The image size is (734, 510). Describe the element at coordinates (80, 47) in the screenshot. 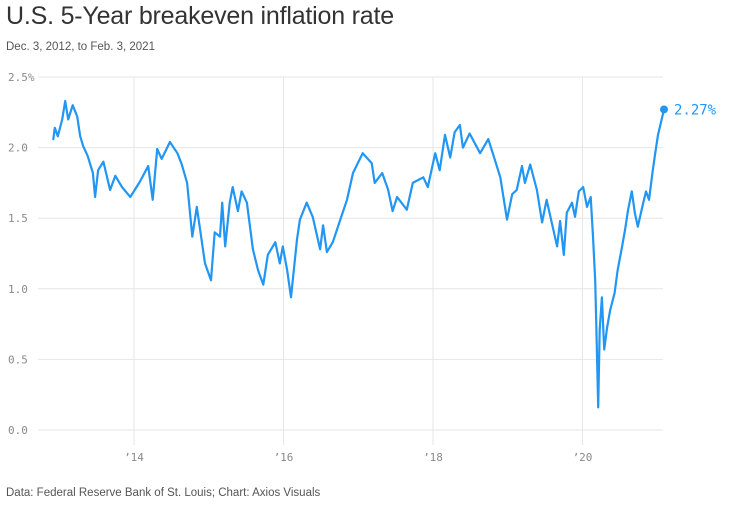

I see `chart-subtitle: Dec. 3, 2012, to Feb. 3, 2021` at that location.